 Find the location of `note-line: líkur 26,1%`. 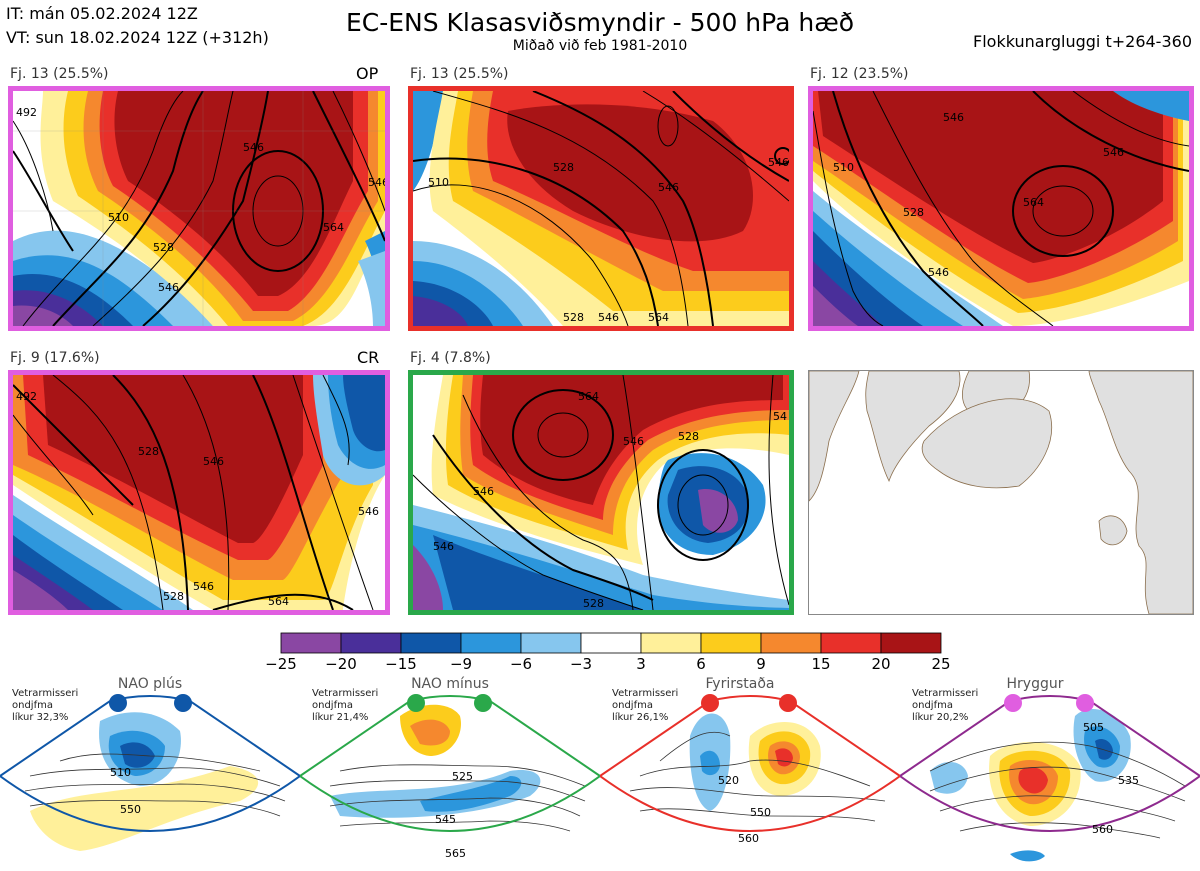

note-line: líkur 26,1% is located at coordinates (640, 717).